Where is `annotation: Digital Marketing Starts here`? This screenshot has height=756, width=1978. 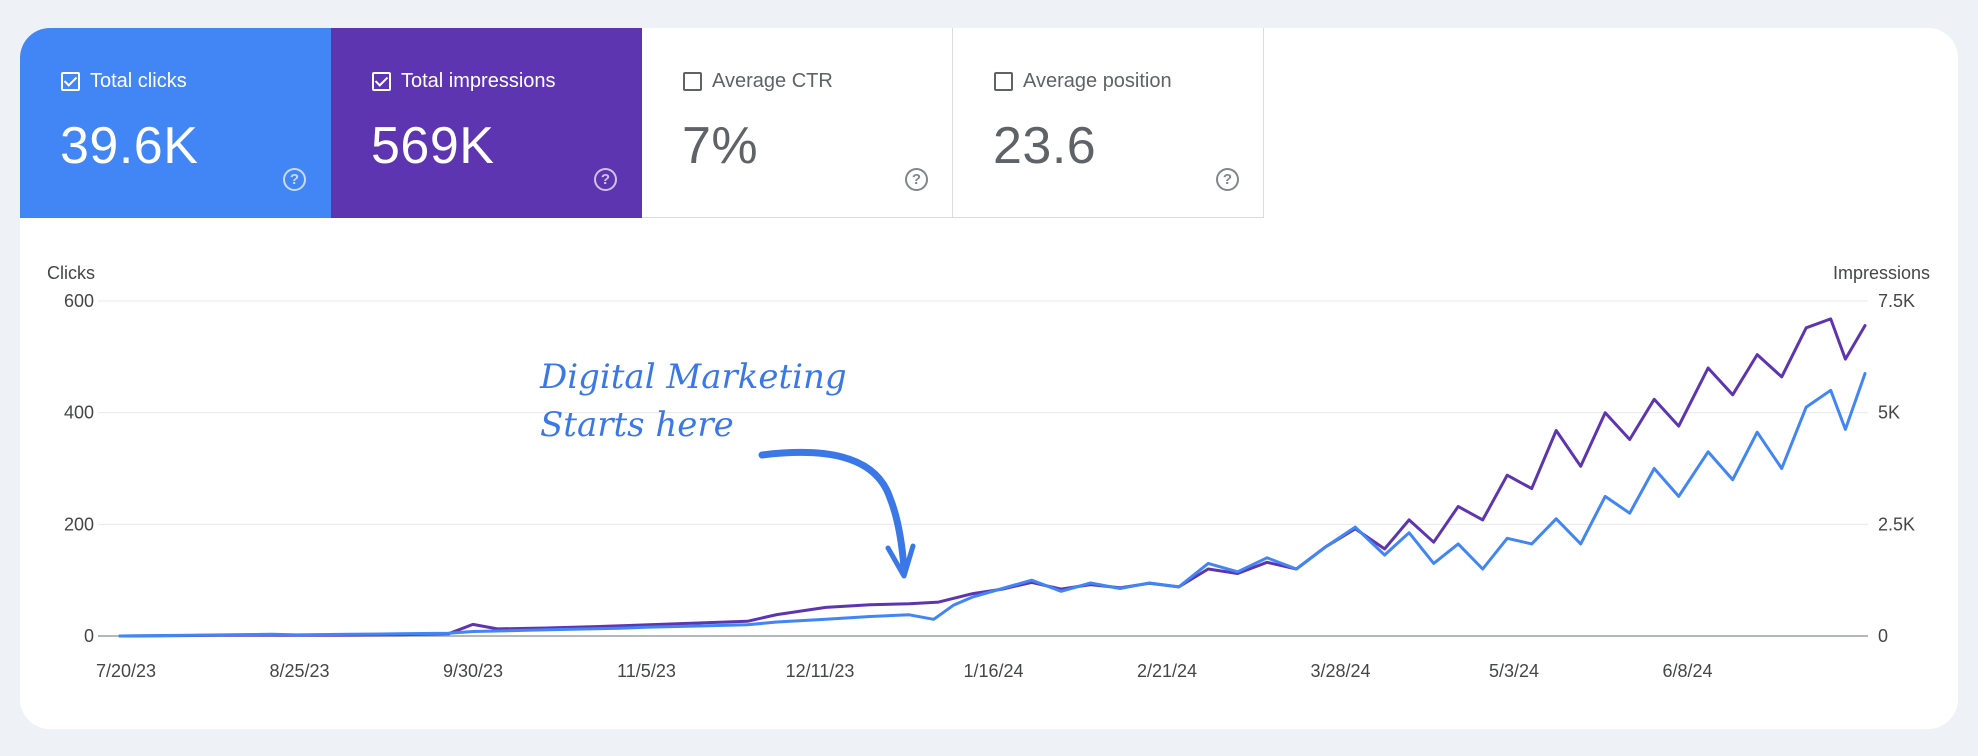
annotation: Digital Marketing Starts here is located at coordinates (727, 468).